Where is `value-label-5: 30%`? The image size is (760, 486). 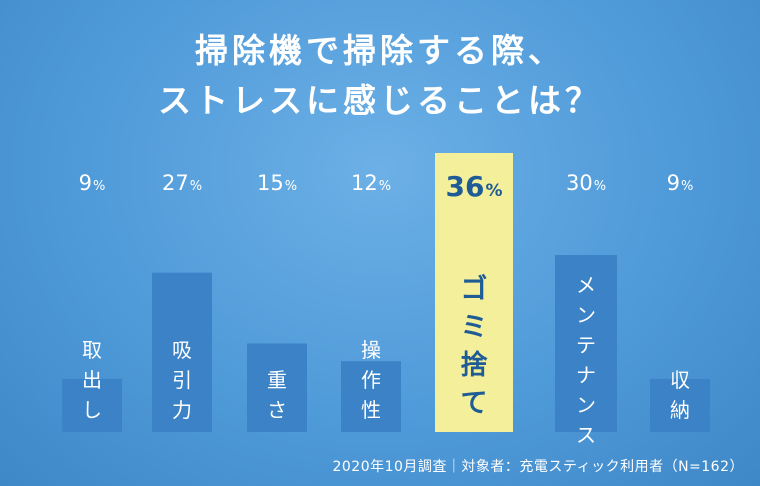
value-label-5: 30% is located at coordinates (586, 183).